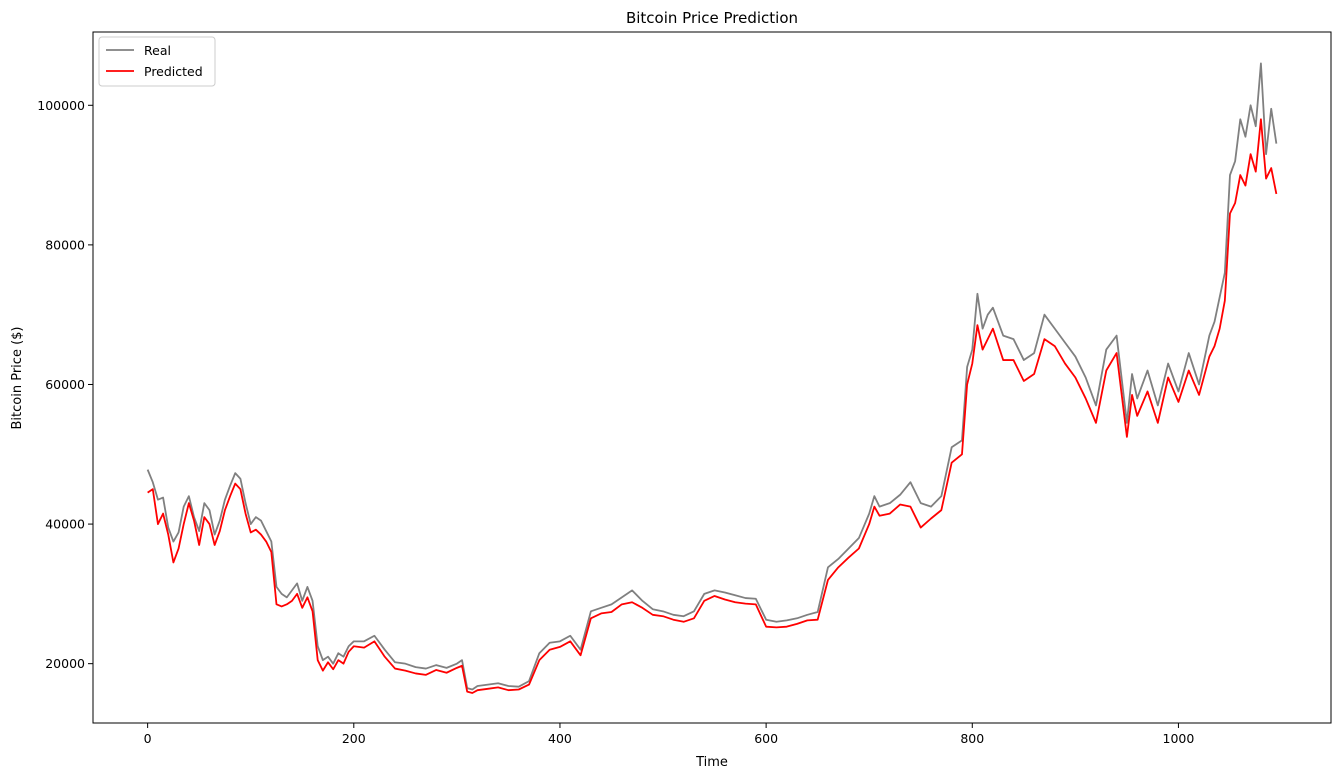 This screenshot has width=1341, height=778. I want to click on x-tick-label: 1000, so click(1179, 738).